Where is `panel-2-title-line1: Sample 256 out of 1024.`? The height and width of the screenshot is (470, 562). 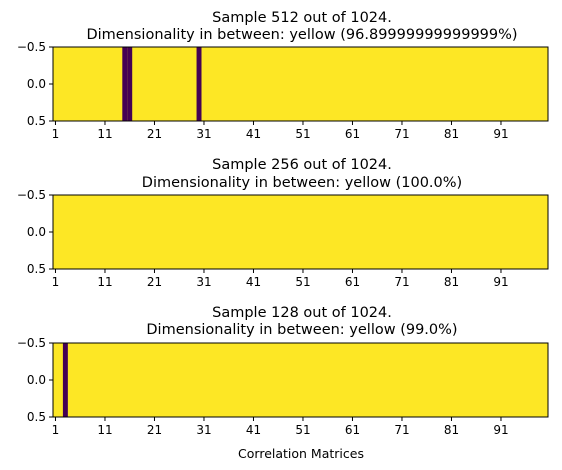 panel-2-title-line1: Sample 256 out of 1024. is located at coordinates (302, 165).